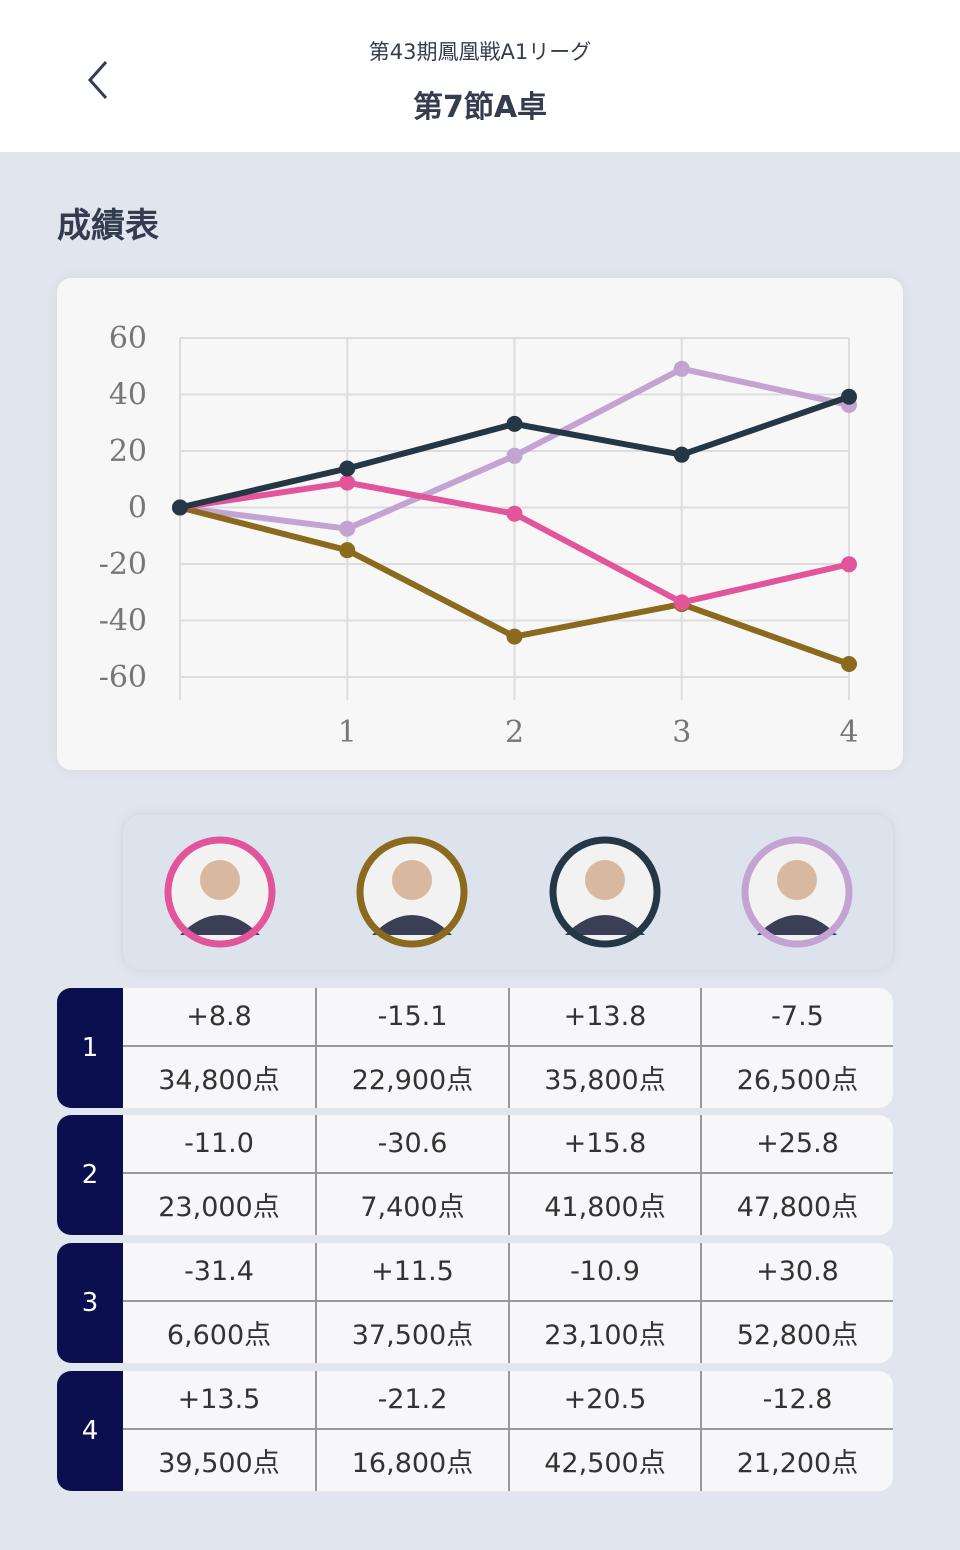  I want to click on y-tick-label: 60, so click(128, 338).